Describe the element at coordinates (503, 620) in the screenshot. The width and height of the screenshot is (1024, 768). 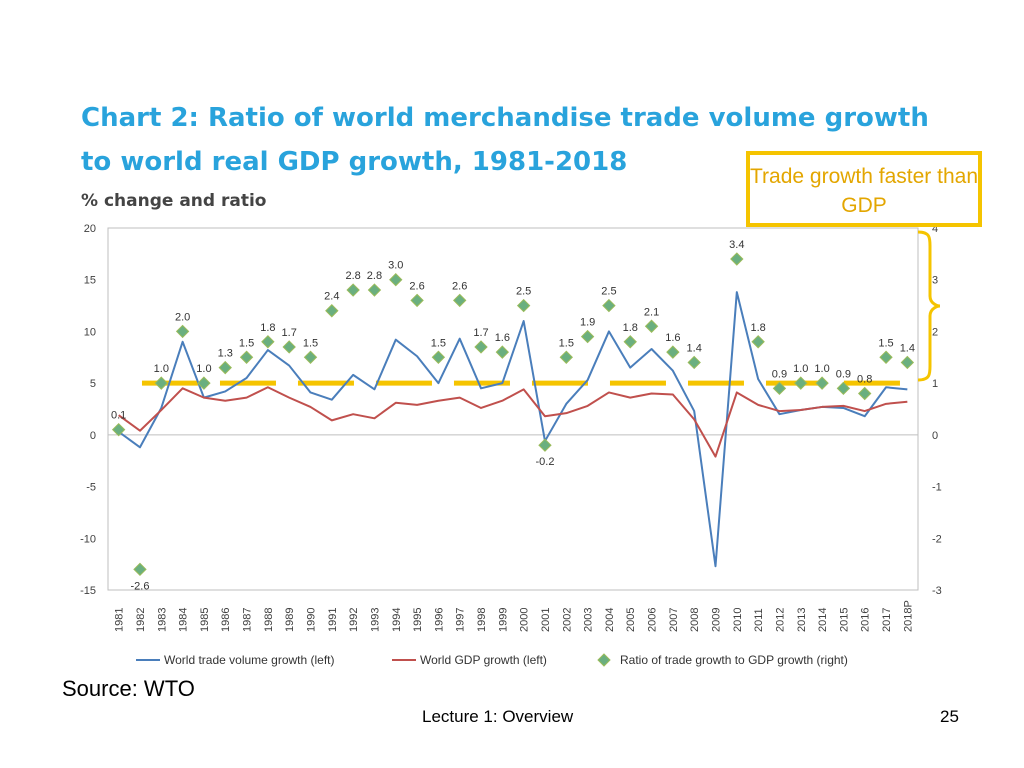
I see `x-tick-label: 1999` at that location.